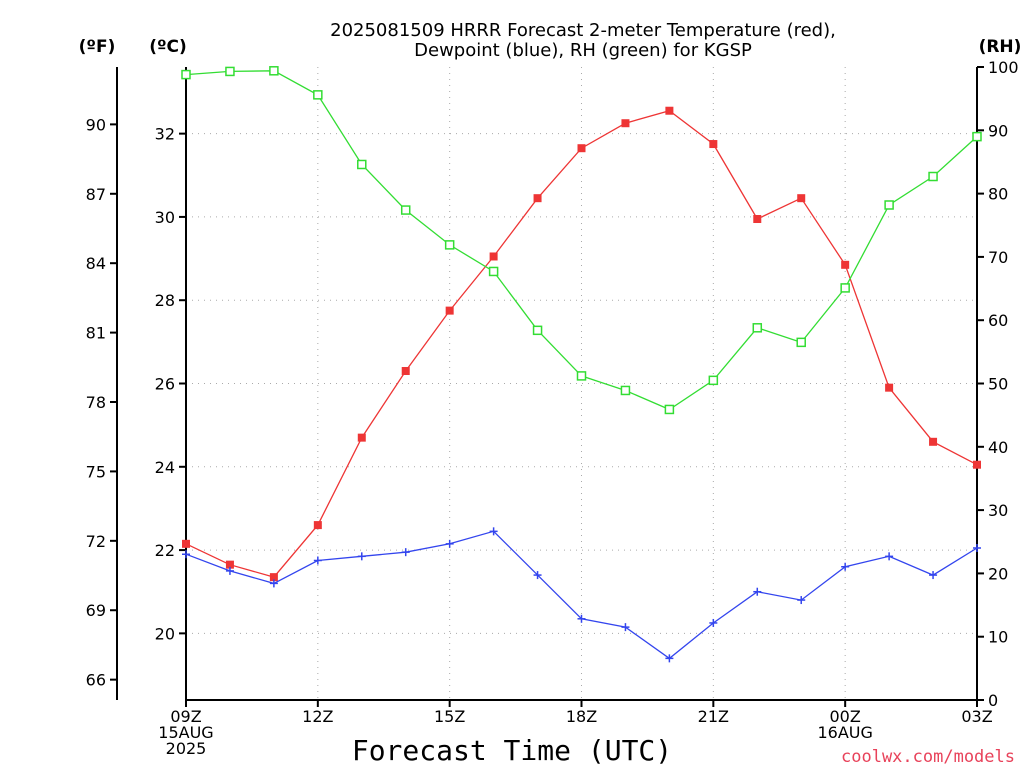 This screenshot has width=1024, height=768. Describe the element at coordinates (185, 732) in the screenshot. I see `x-tick-label: 15AUG` at that location.